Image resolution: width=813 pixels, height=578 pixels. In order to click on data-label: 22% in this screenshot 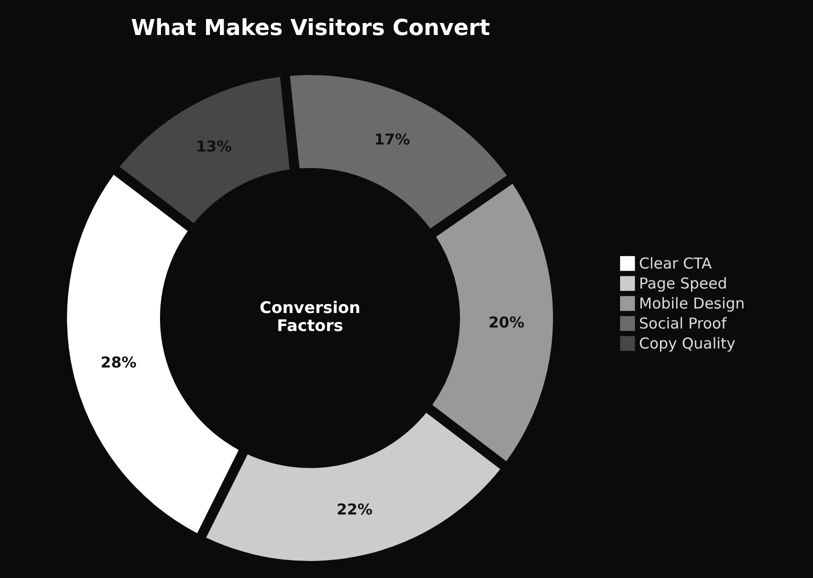, I will do `click(354, 509)`.